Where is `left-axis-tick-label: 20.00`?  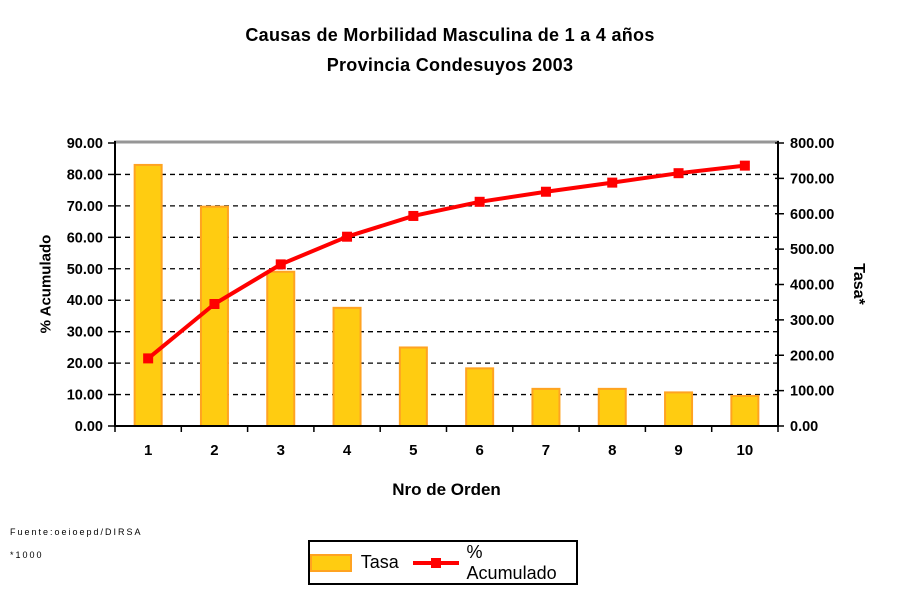 left-axis-tick-label: 20.00 is located at coordinates (85, 364).